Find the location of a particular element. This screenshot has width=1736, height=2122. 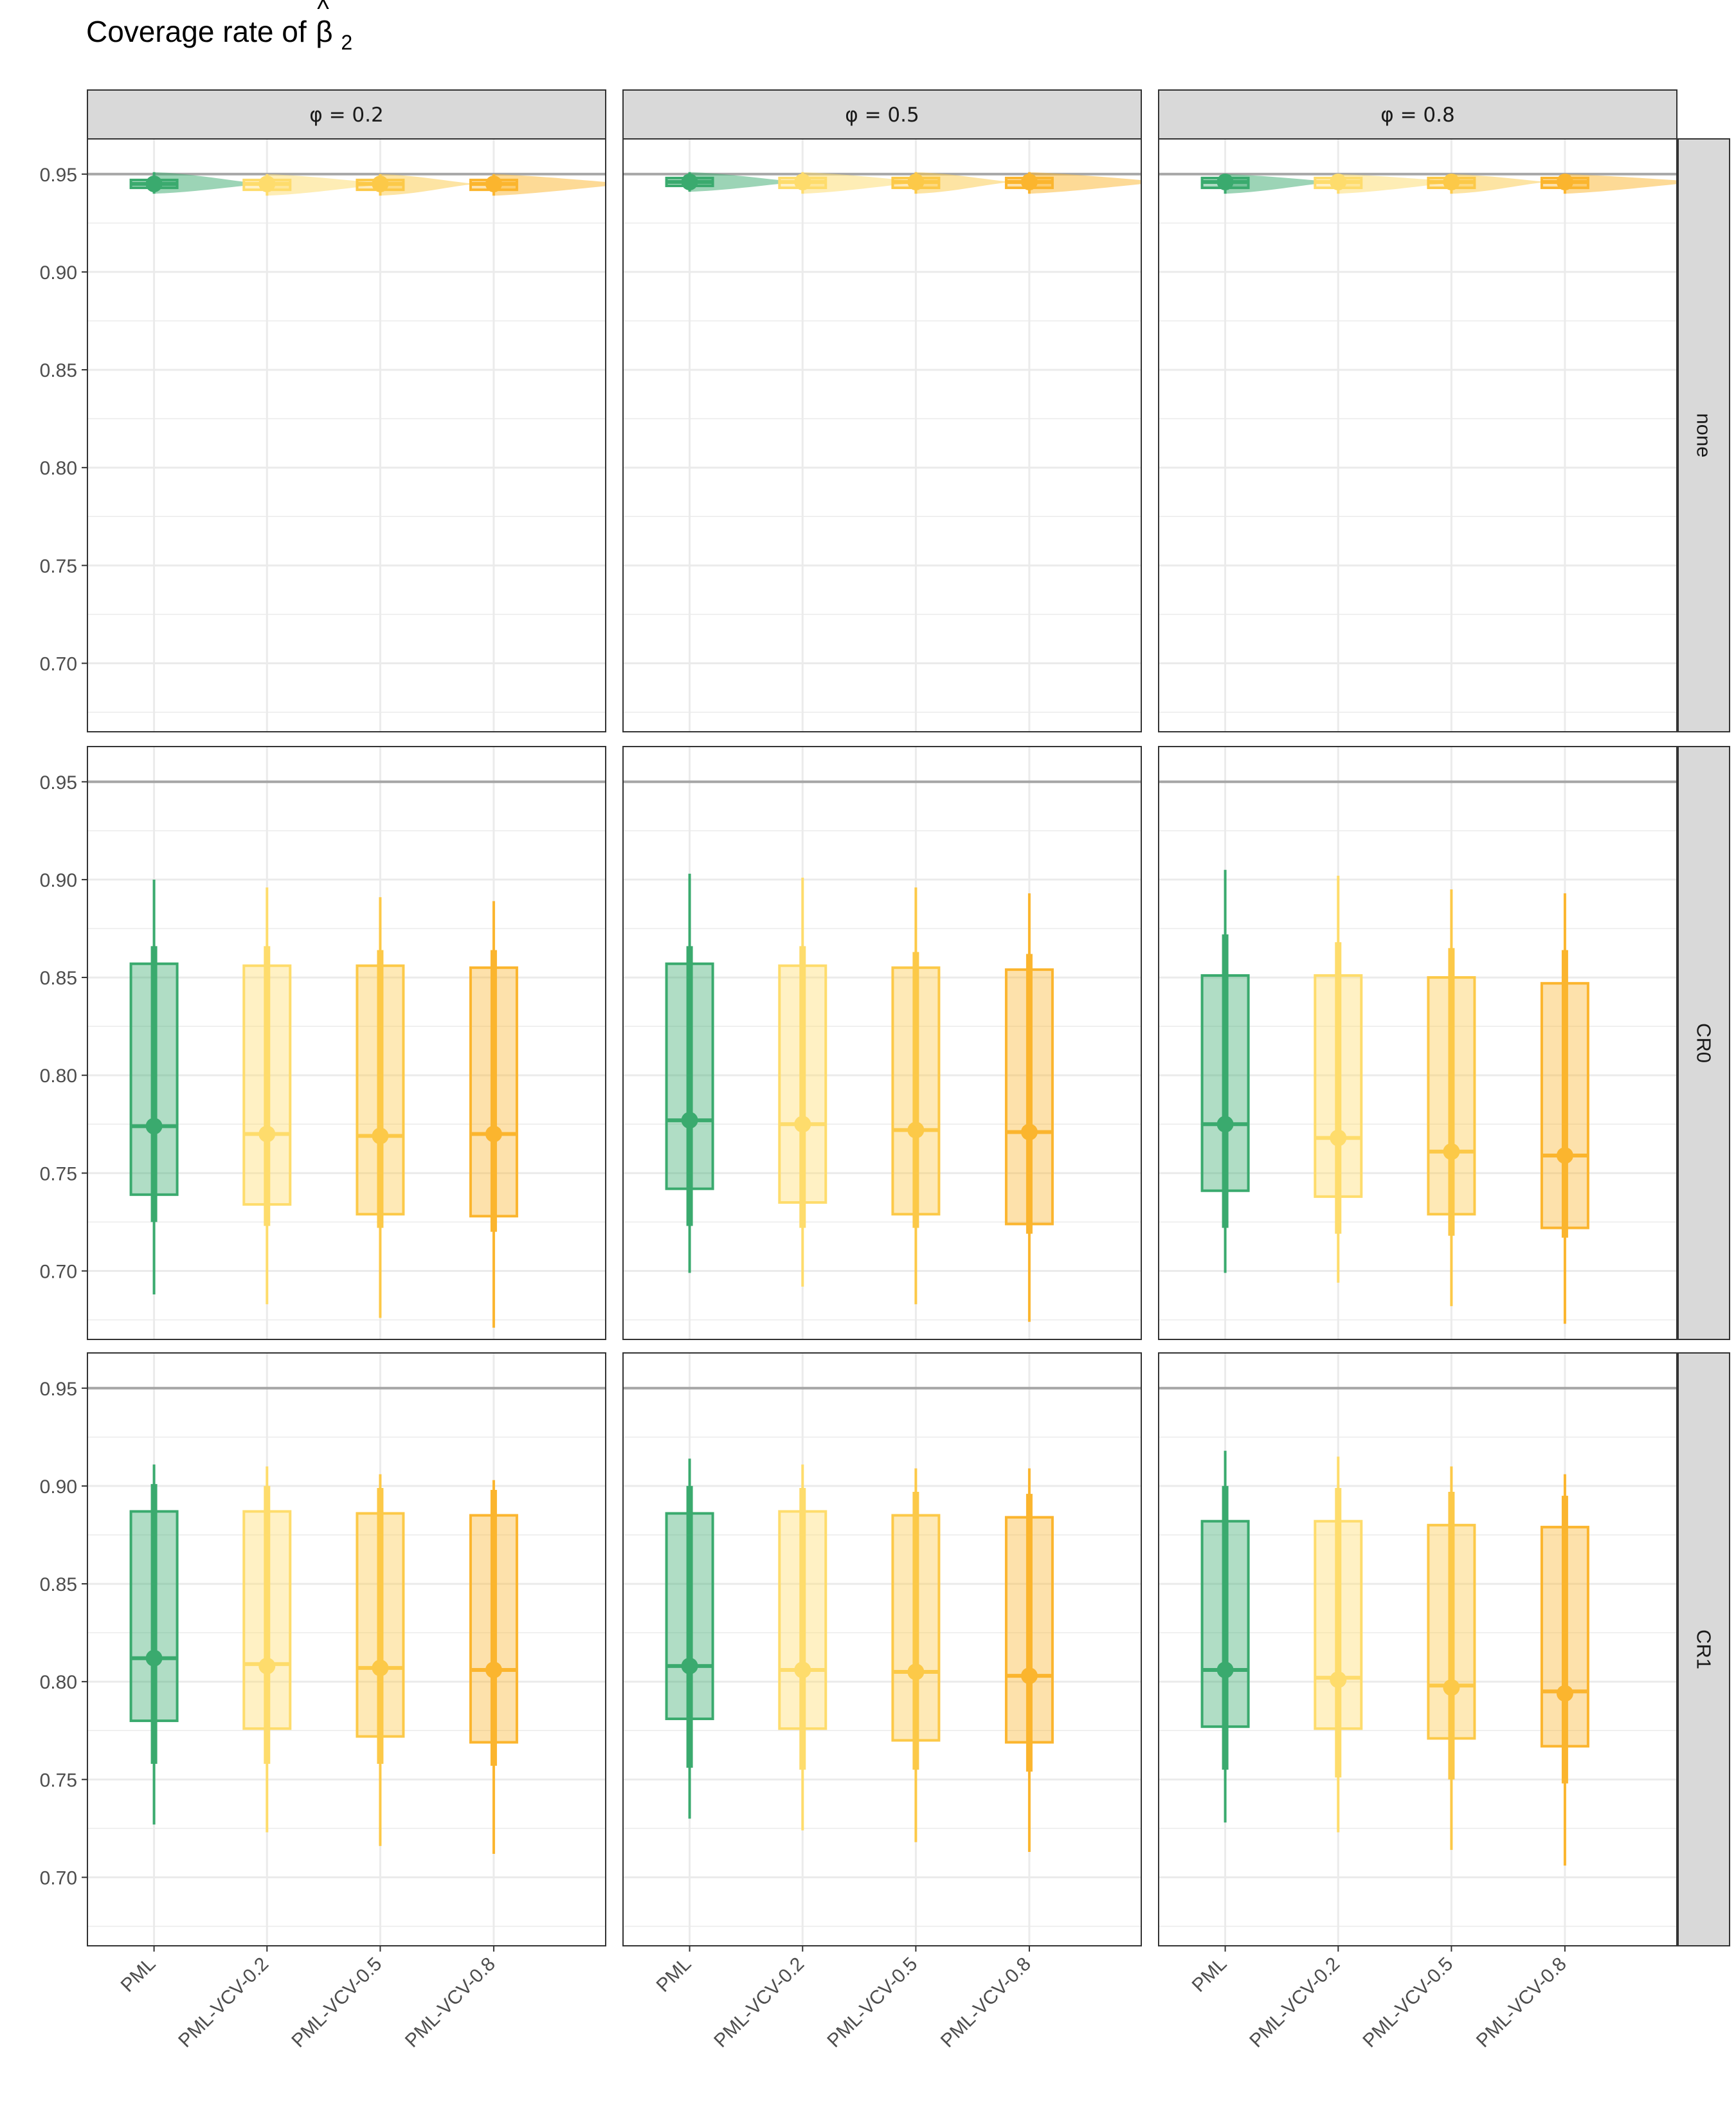

column-strip-label: φ = 0.8 is located at coordinates (1417, 115).